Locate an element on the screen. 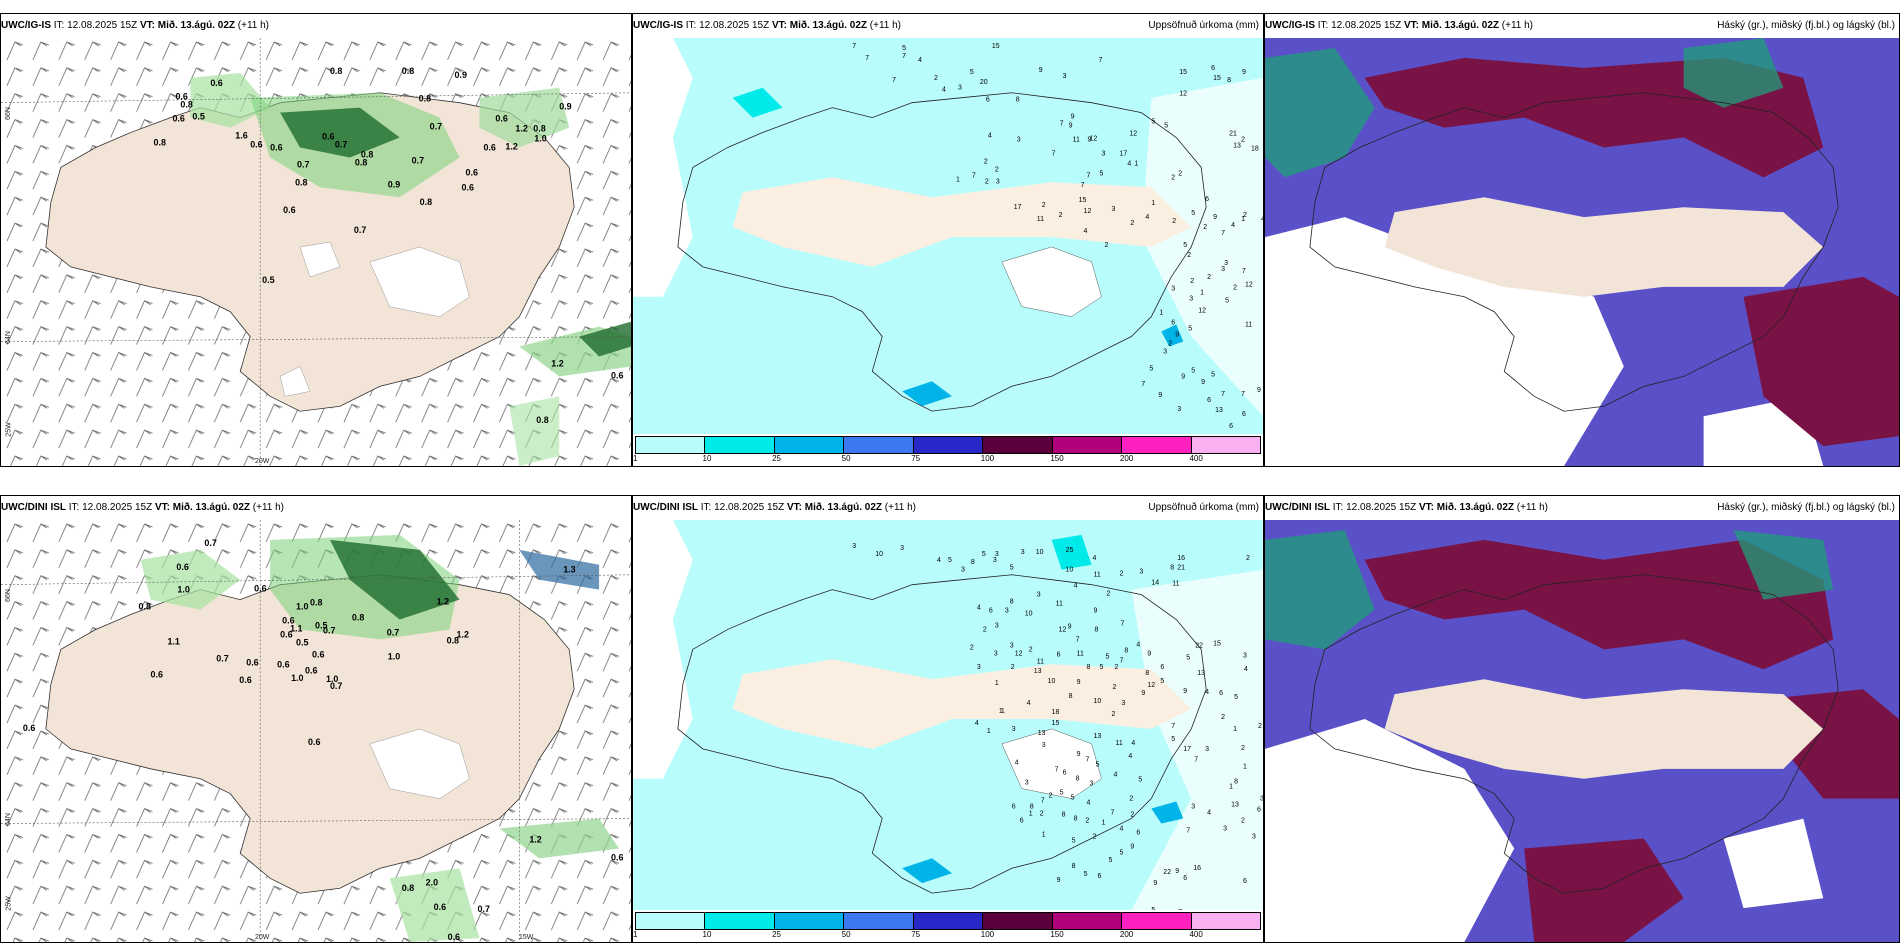 This screenshot has width=1900, height=950. graticule is located at coordinates (316, 97).